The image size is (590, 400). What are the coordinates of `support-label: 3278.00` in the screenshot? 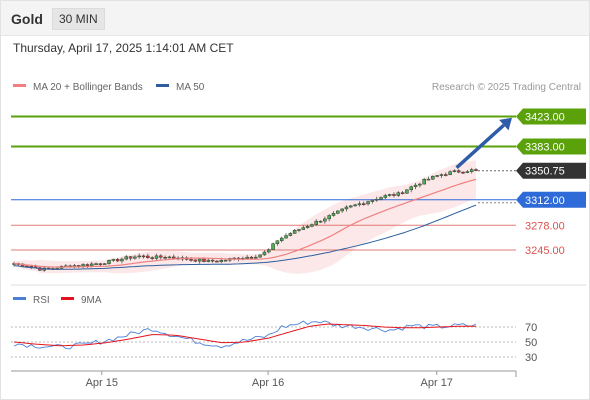 It's located at (545, 226).